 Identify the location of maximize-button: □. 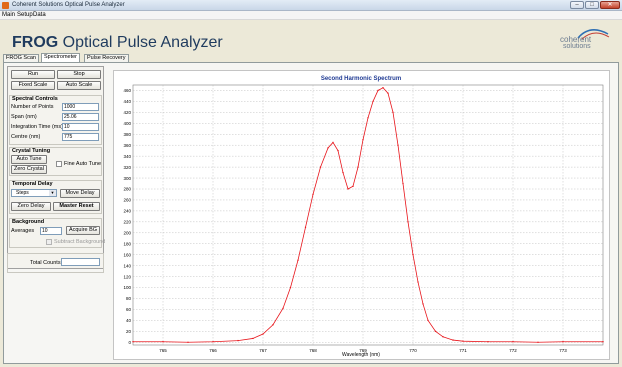
(592, 5).